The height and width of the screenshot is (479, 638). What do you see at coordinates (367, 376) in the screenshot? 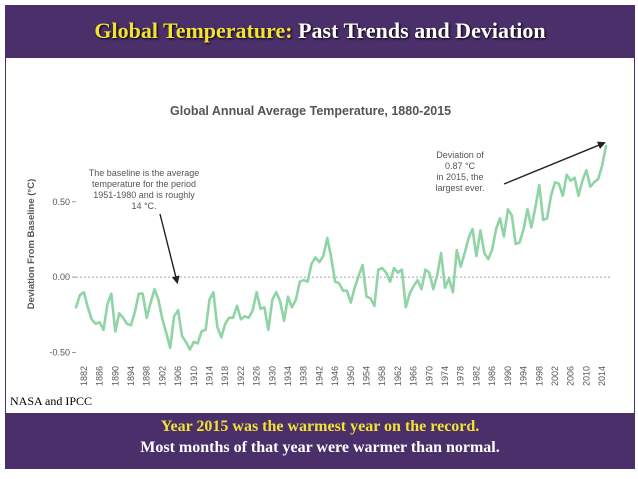
I see `x-tick-label: 1954` at bounding box center [367, 376].